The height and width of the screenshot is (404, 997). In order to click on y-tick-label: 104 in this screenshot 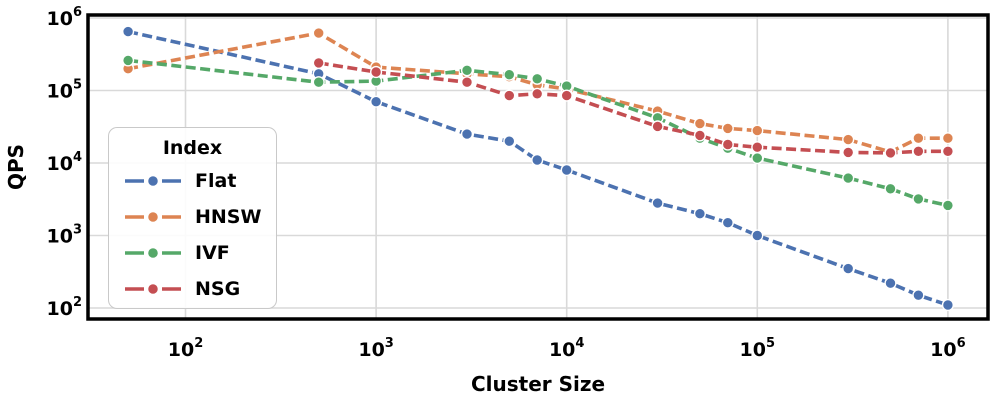, I will do `click(65, 162)`.